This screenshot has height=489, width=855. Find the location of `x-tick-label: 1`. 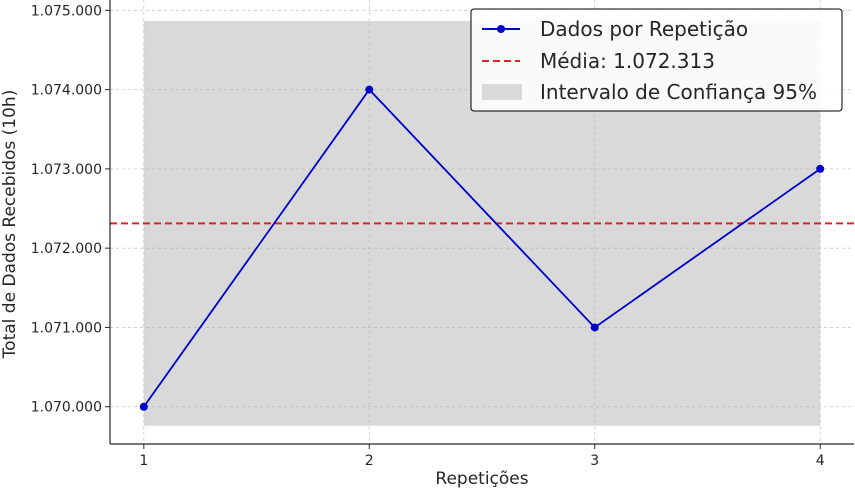

x-tick-label: 1 is located at coordinates (143, 461).